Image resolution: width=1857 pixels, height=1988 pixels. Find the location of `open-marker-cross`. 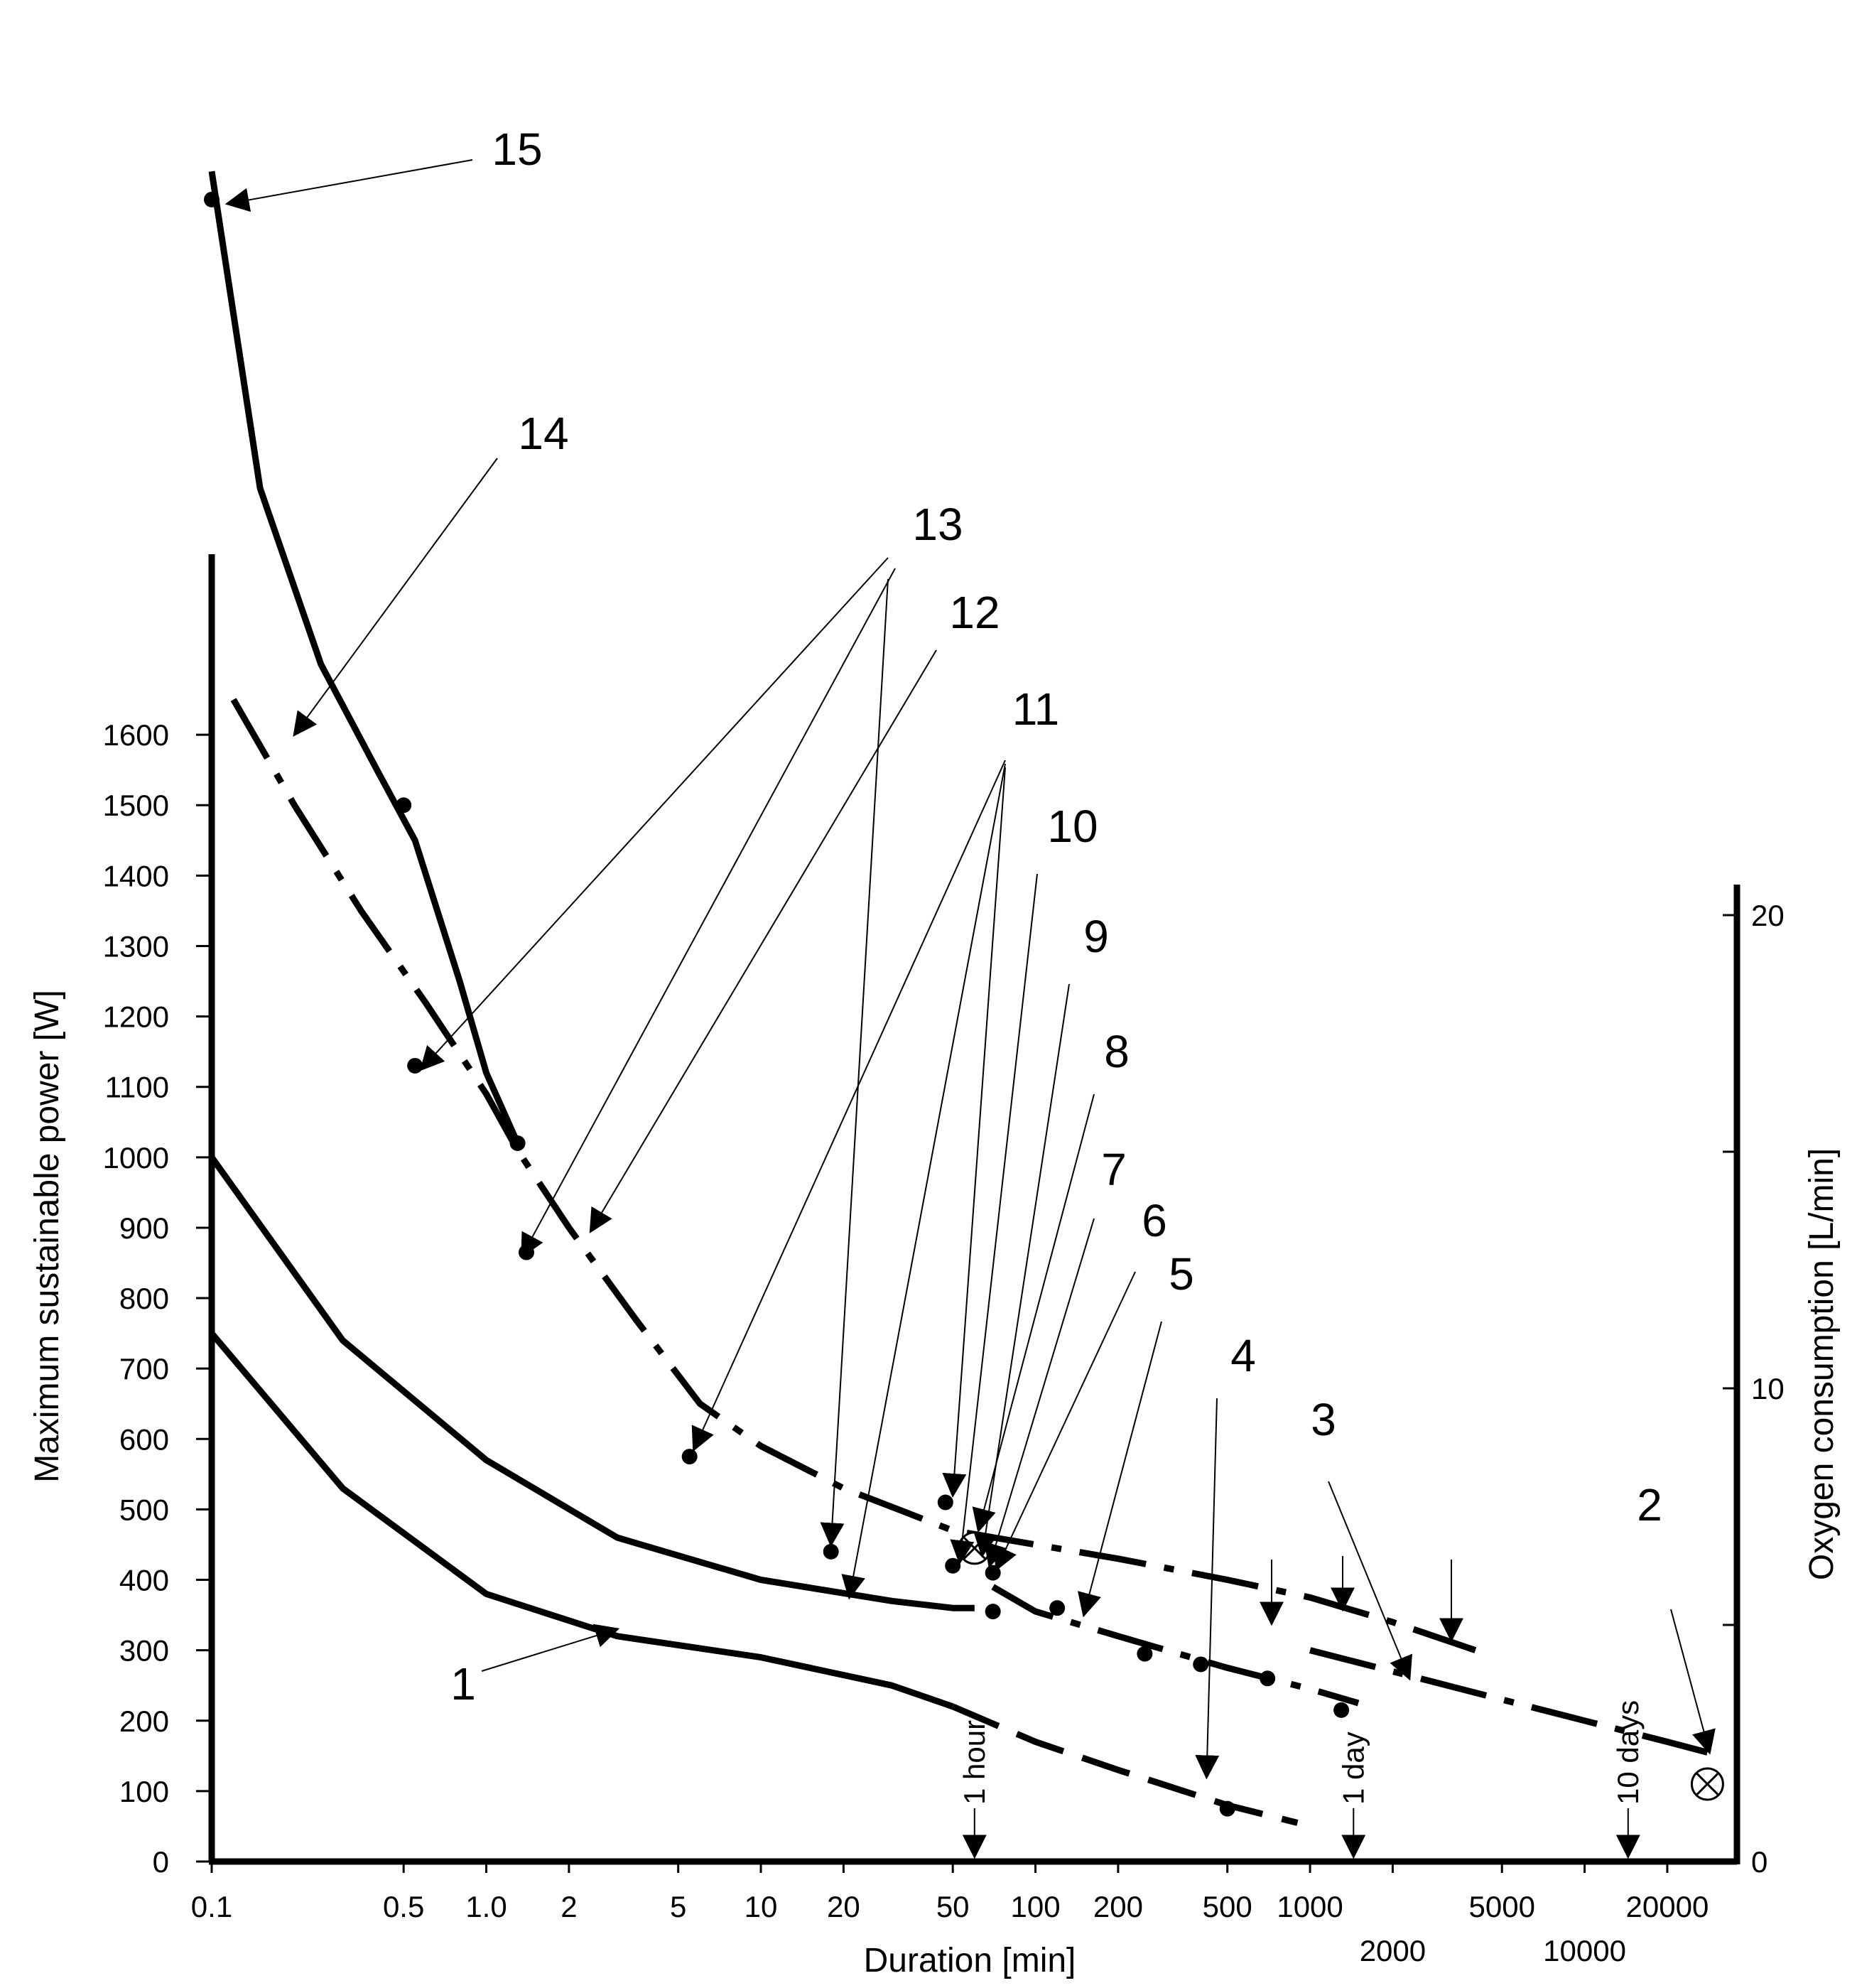

open-marker-cross is located at coordinates (1707, 1784).